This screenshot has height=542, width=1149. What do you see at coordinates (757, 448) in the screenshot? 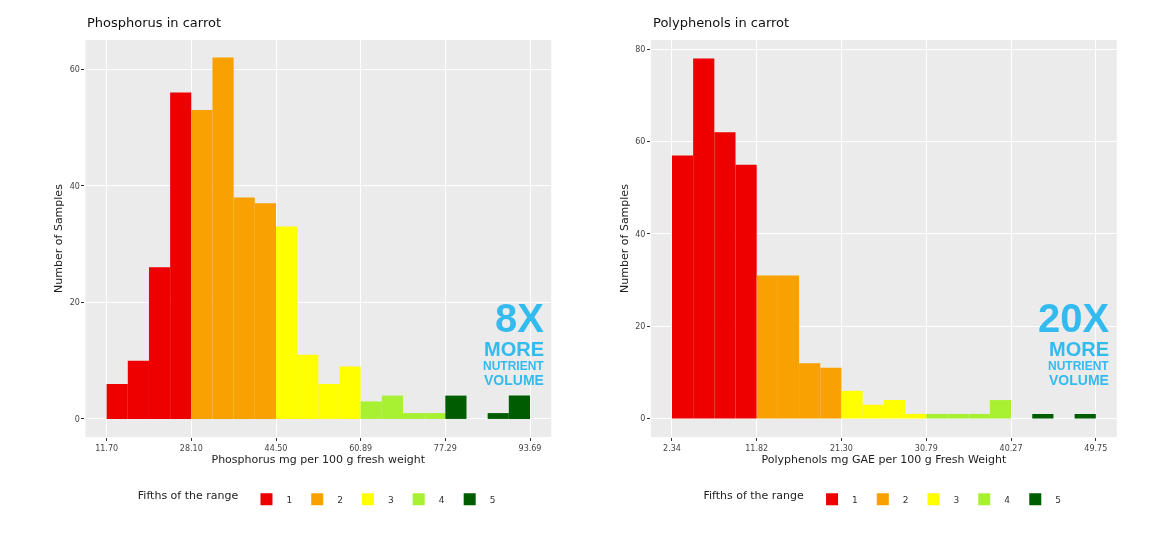
I see `x-tick-label: 11.82` at bounding box center [757, 448].